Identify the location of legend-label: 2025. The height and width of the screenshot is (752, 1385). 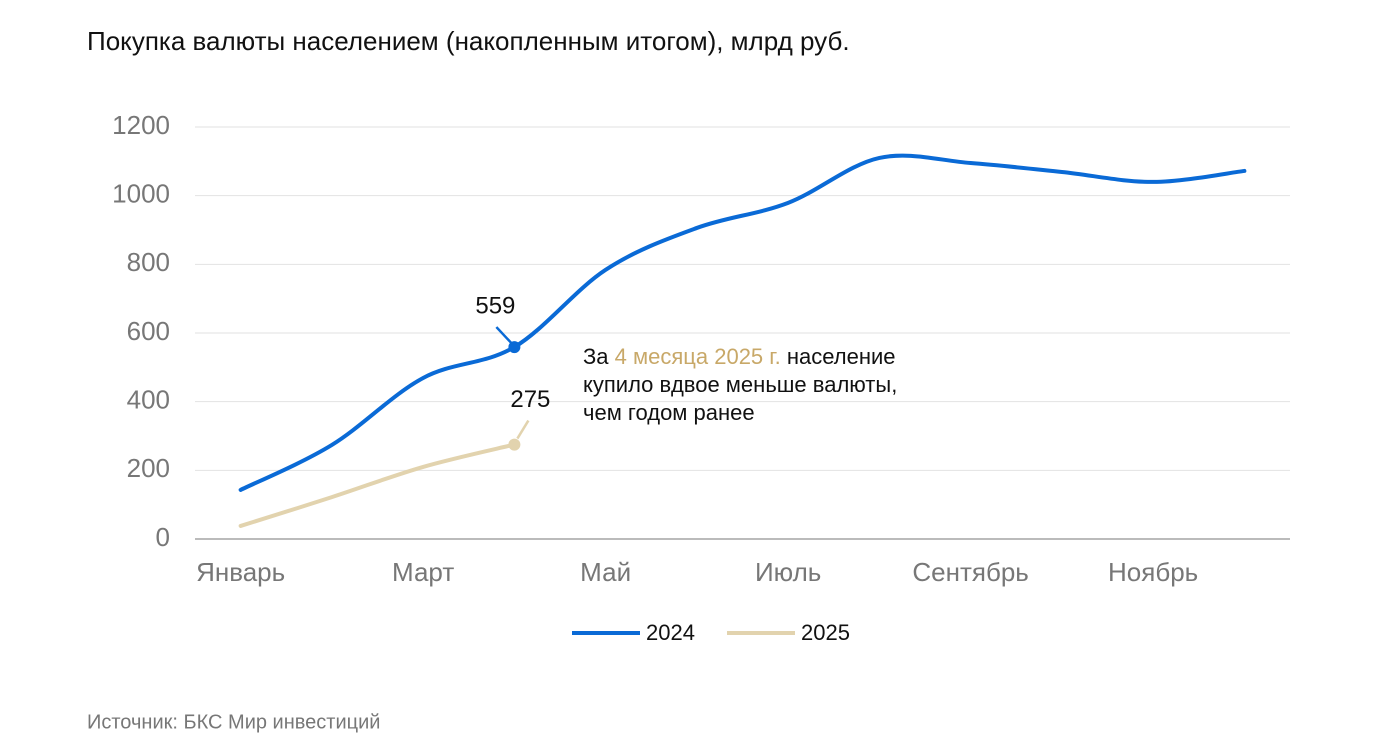
(825, 632).